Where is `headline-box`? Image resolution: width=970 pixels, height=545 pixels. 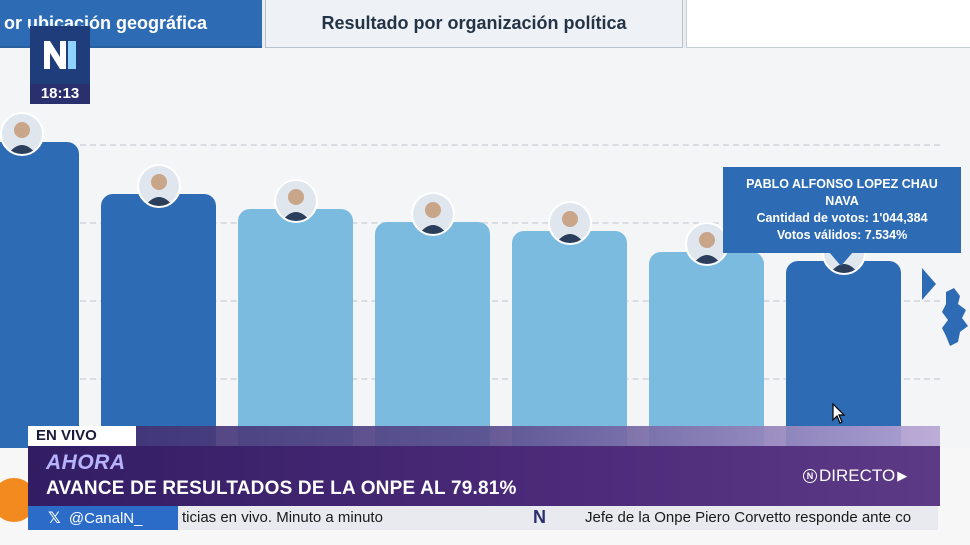
headline-box is located at coordinates (484, 476).